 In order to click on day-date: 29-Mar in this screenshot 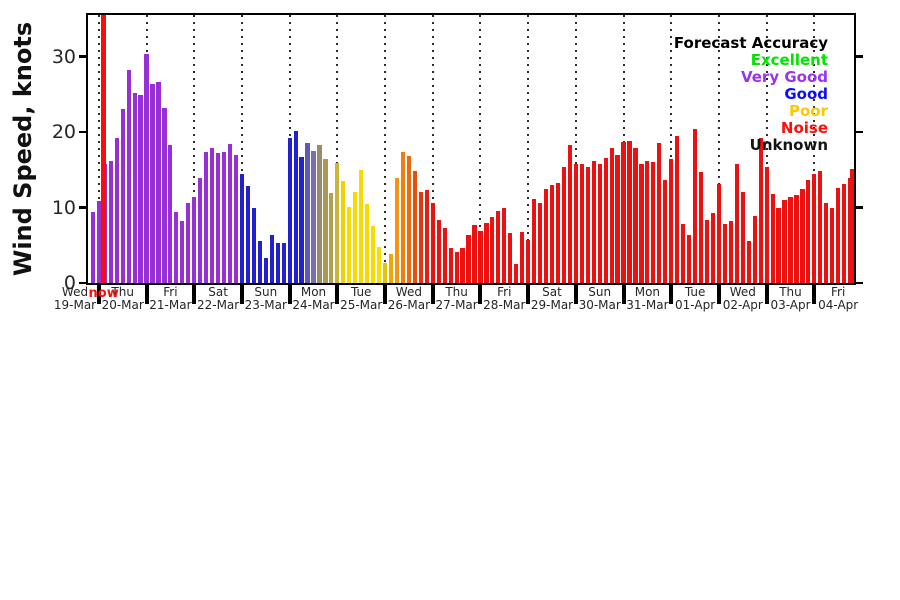, I will do `click(552, 305)`.